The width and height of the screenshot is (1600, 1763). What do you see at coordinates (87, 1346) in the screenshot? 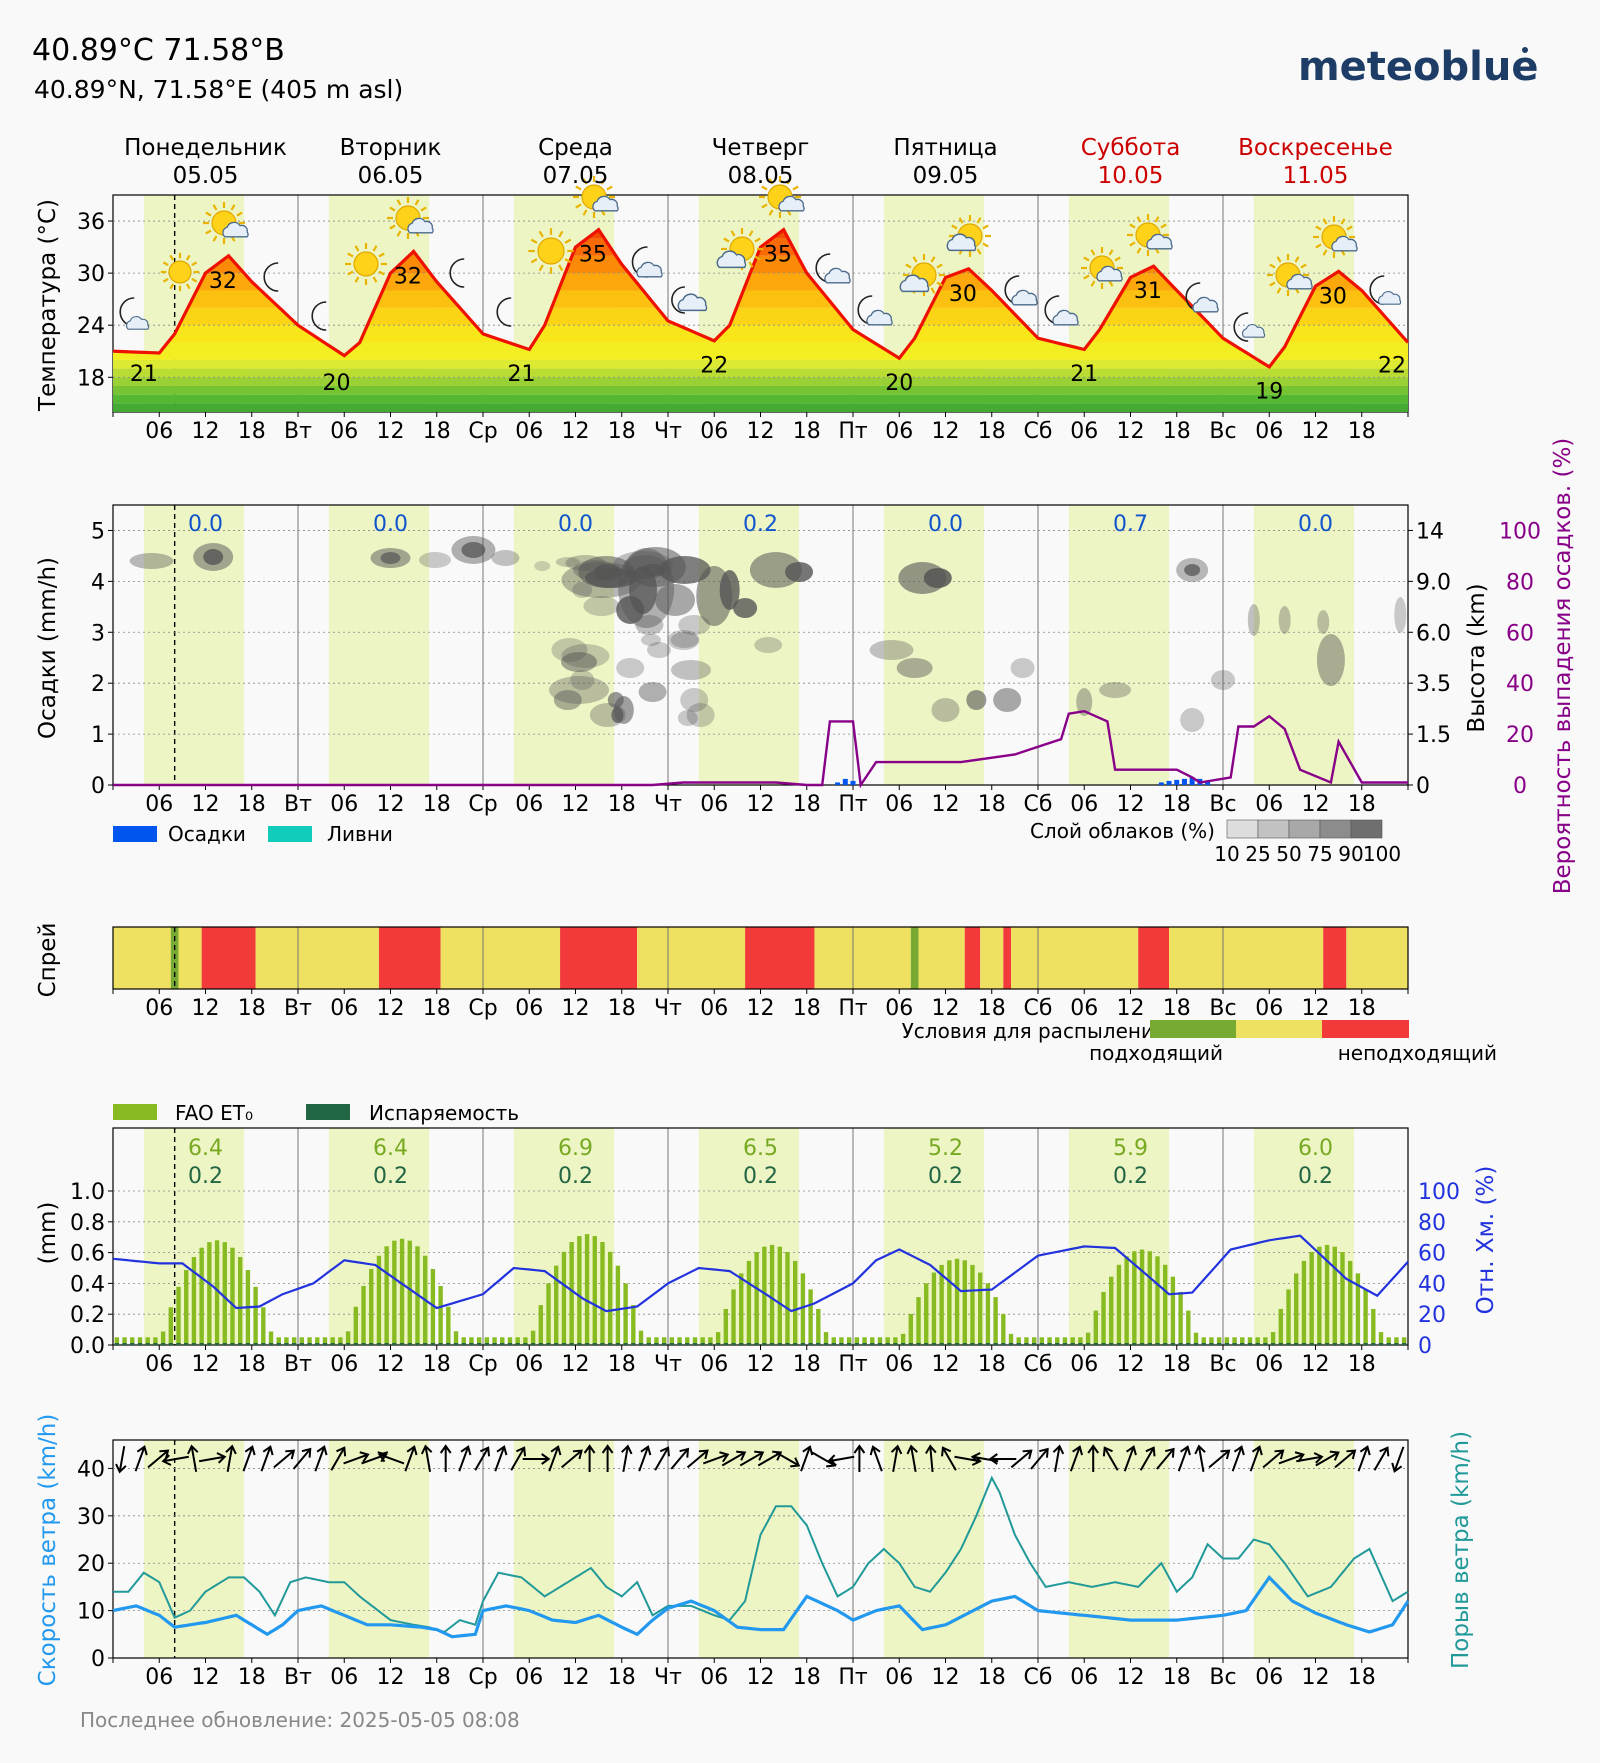
I see `mm-tick-label: 0.0` at bounding box center [87, 1346].